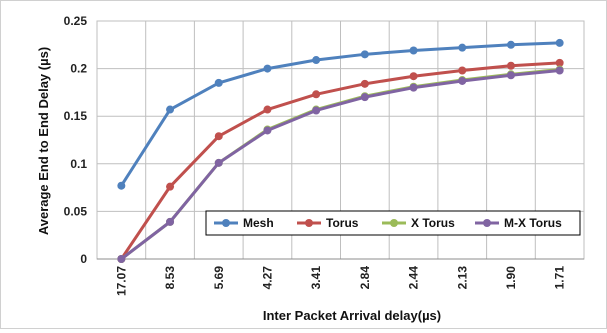 The height and width of the screenshot is (333, 607). What do you see at coordinates (316, 278) in the screenshot?
I see `x-tick-label: 3.41` at bounding box center [316, 278].